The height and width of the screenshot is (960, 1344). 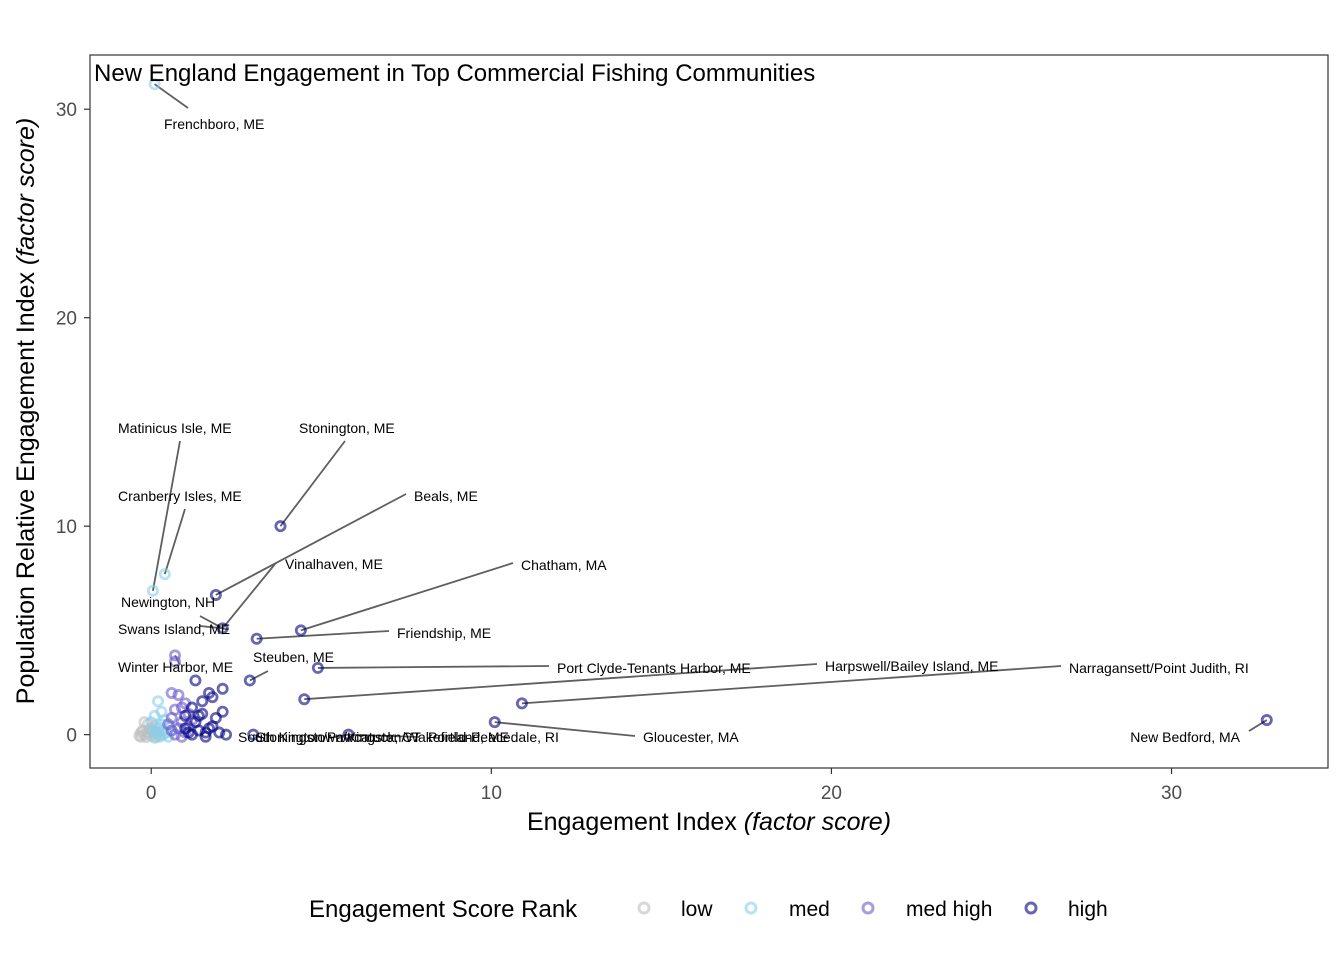 What do you see at coordinates (644, 908) in the screenshot?
I see `legend-key-low` at bounding box center [644, 908].